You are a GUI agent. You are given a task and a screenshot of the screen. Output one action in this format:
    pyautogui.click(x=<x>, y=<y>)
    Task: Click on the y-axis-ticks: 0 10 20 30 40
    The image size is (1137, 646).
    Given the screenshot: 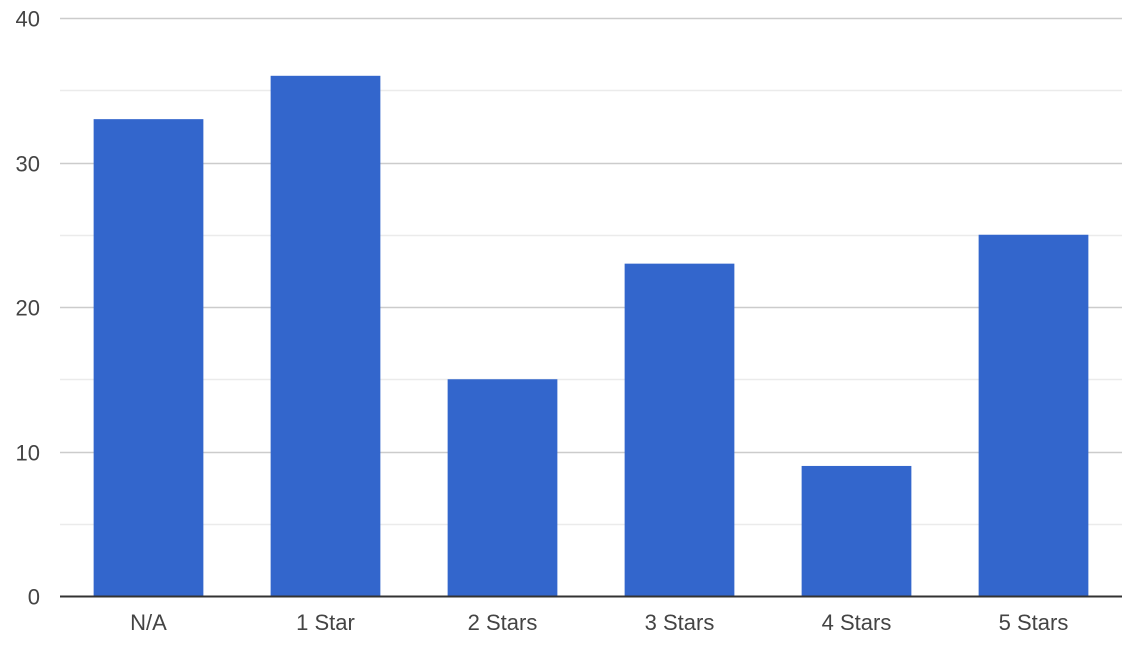 What is the action you would take?
    pyautogui.click(x=28, y=308)
    